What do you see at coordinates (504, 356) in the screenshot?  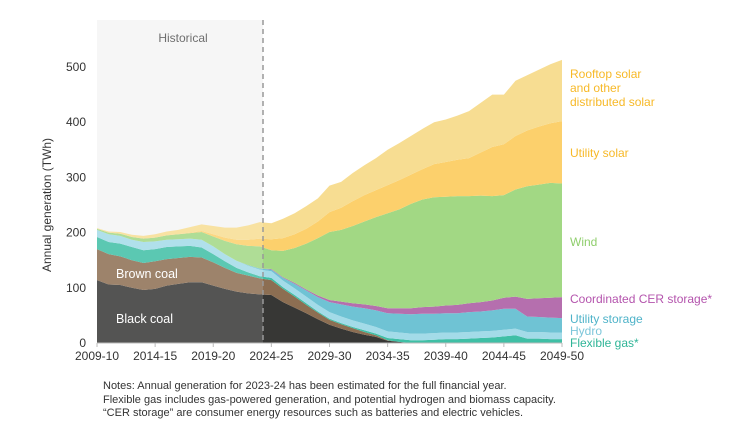 I see `x-tick-label: 2044-45` at bounding box center [504, 356].